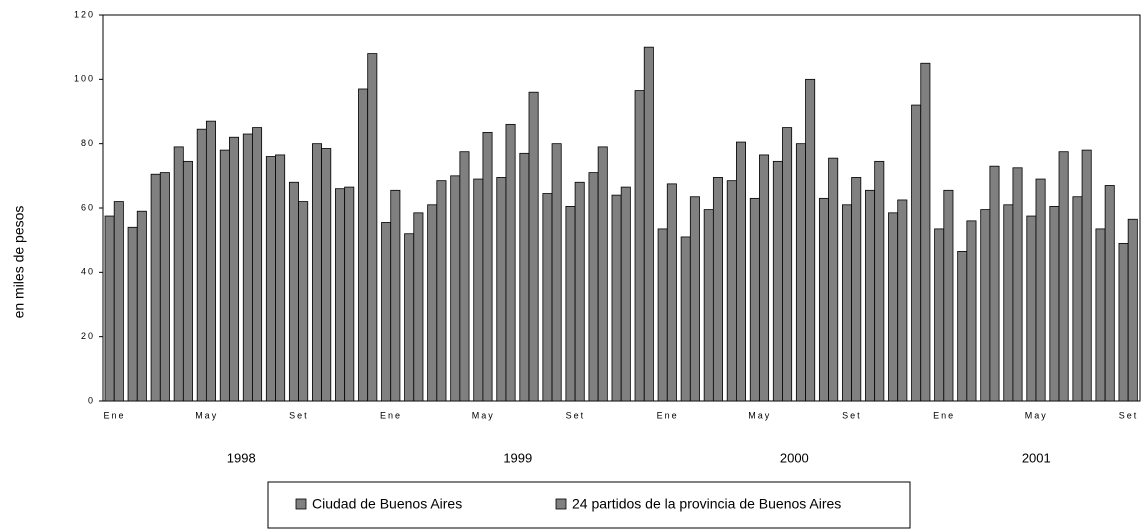 The image size is (1145, 531). Describe the element at coordinates (84, 14) in the screenshot. I see `y-tick-label: 120` at that location.